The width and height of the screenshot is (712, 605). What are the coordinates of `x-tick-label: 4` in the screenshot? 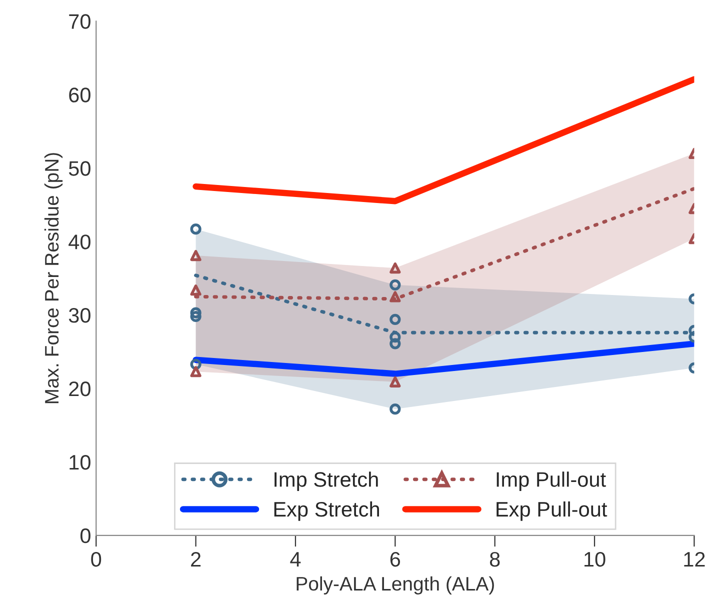 It's located at (295, 559).